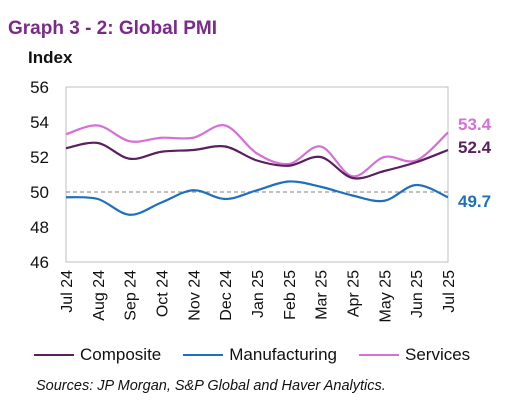 This screenshot has width=522, height=419. What do you see at coordinates (475, 147) in the screenshot?
I see `end-label-composite: 52.4` at bounding box center [475, 147].